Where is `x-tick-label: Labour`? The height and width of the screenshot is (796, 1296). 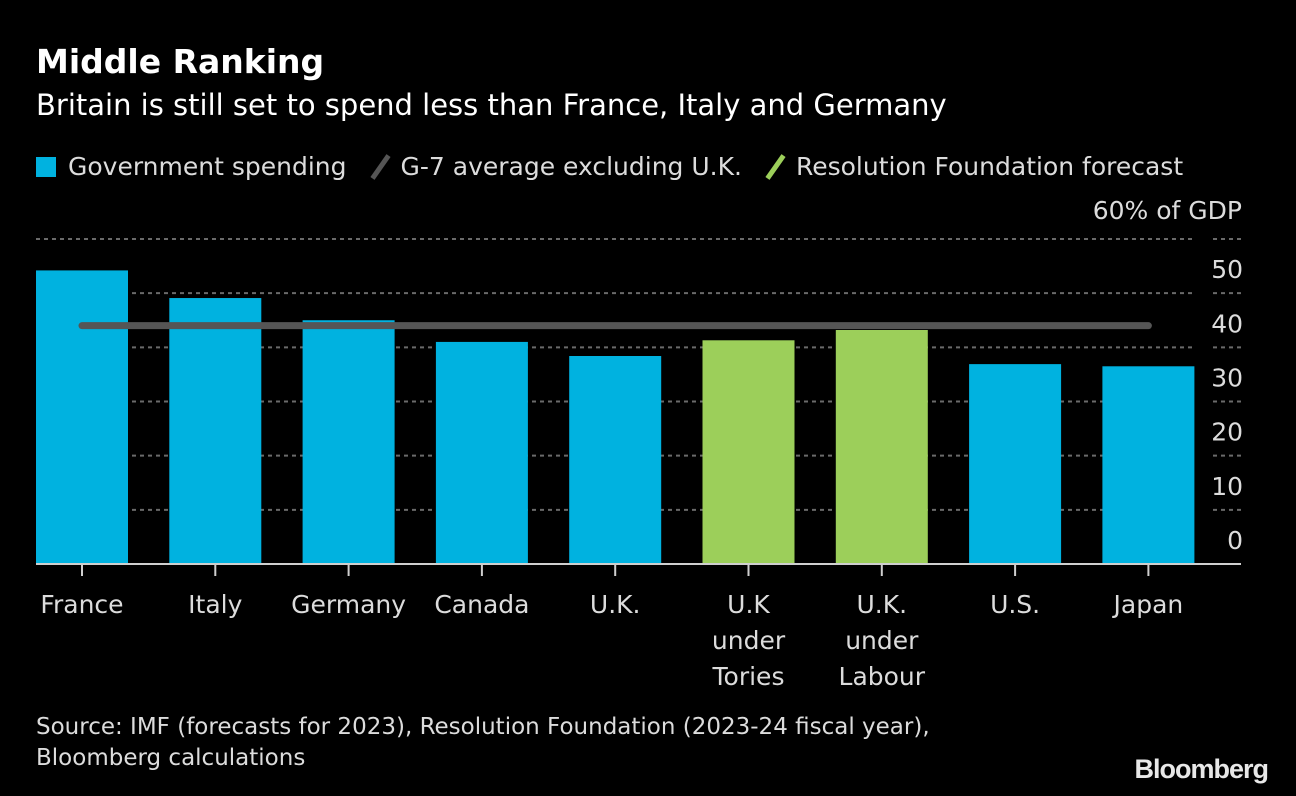
x-tick-label: Labour is located at coordinates (882, 676).